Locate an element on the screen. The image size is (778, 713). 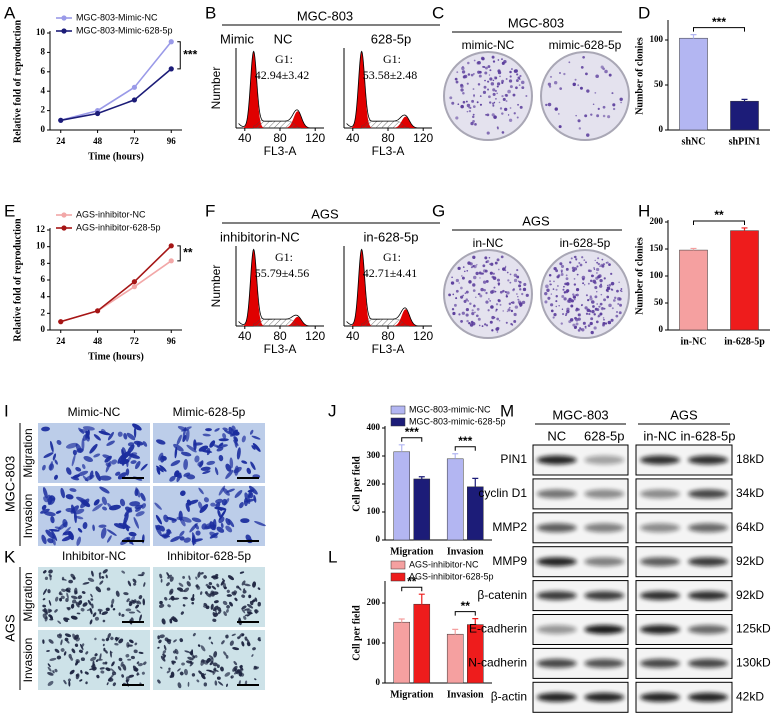
x-axis-label: Time (hours) is located at coordinates (116, 356).